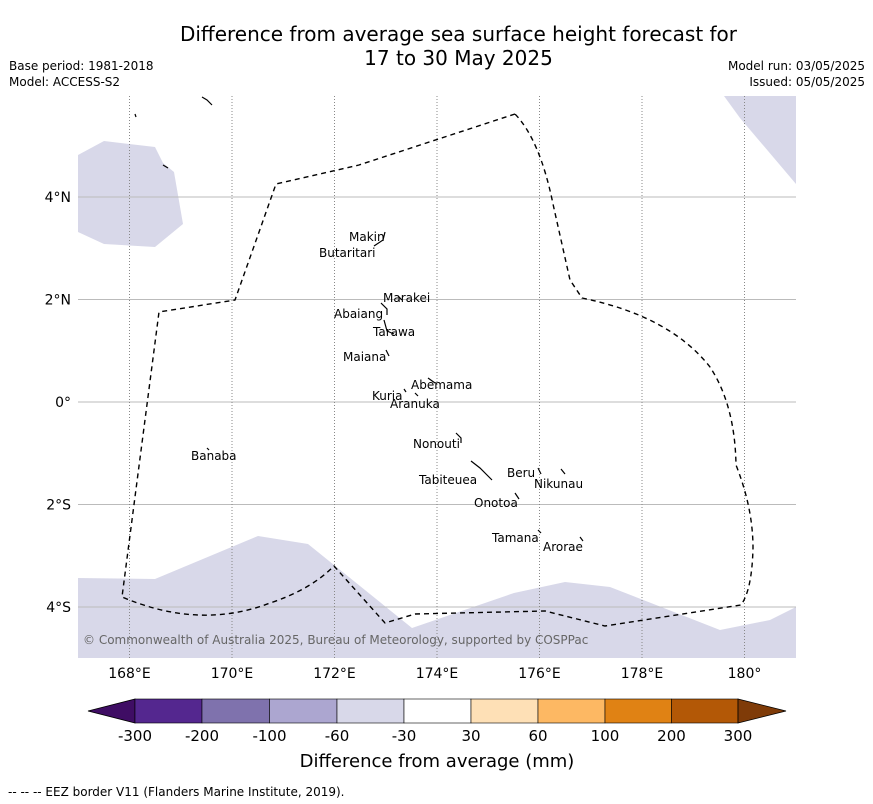 The height and width of the screenshot is (804, 873). I want to click on outline-tarawa, so click(389, 327).